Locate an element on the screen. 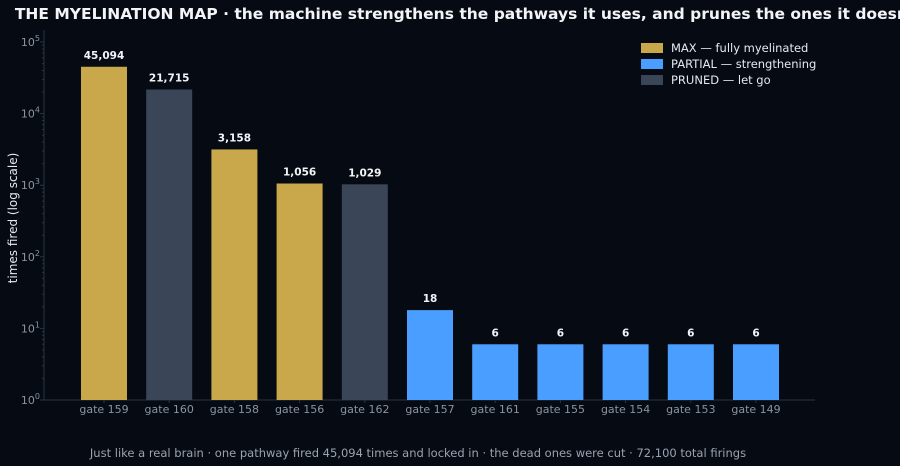  legend-label-pruned: PRUNED — let go is located at coordinates (721, 80).